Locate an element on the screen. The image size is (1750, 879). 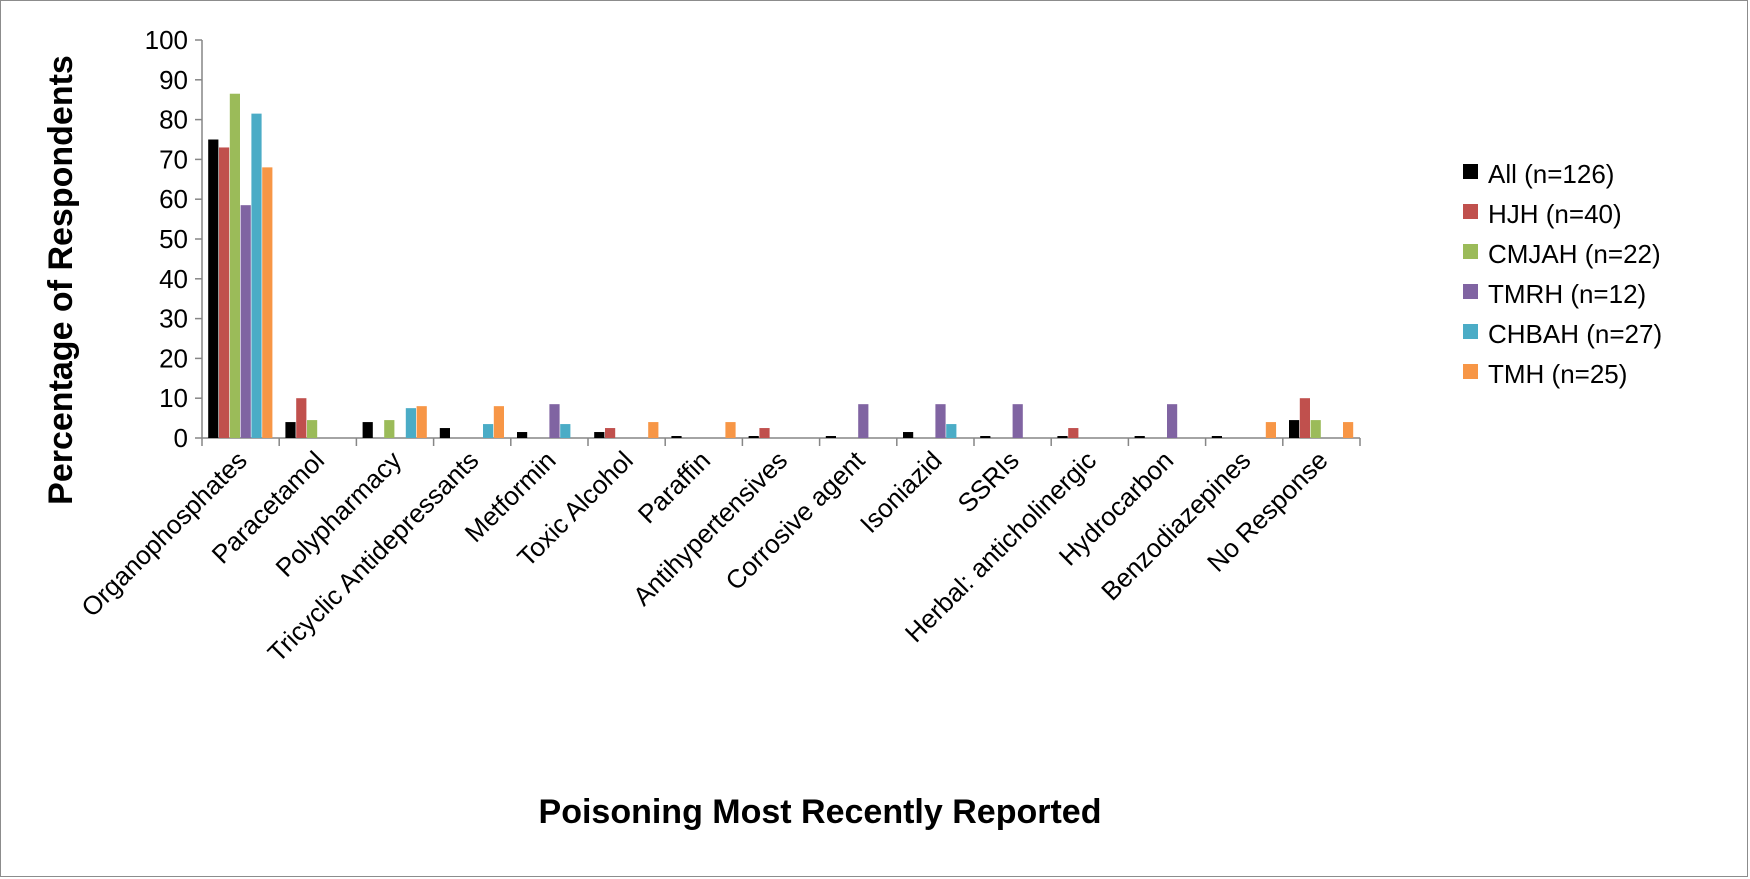
y-tick-label: 50 is located at coordinates (173, 239).